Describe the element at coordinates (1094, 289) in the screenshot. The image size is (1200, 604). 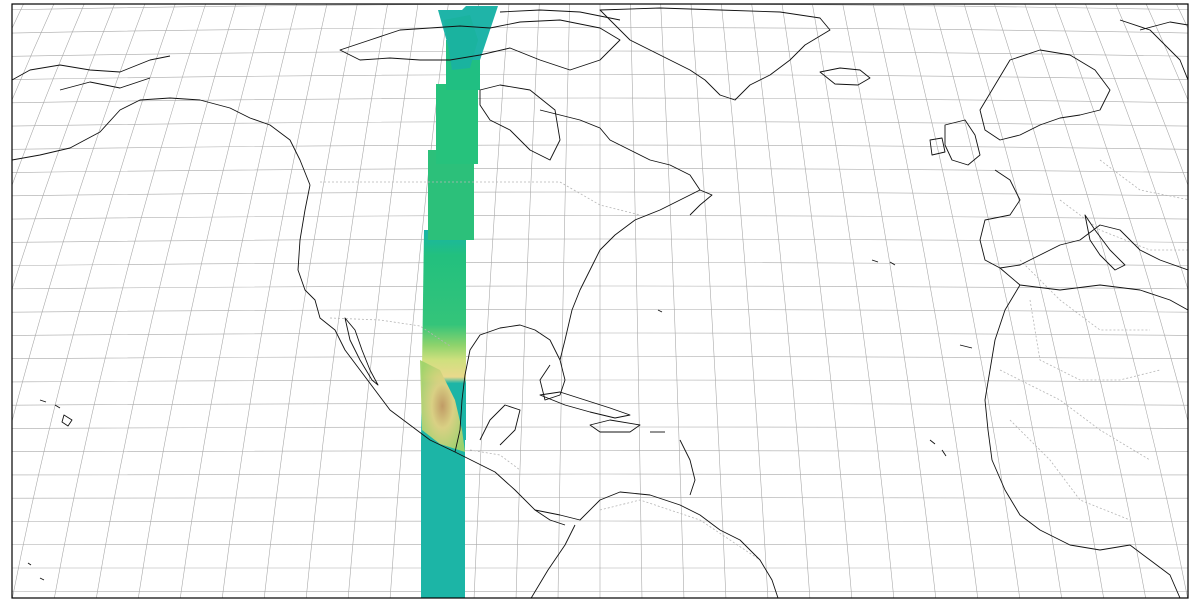
I see `coast-north-africa` at that location.